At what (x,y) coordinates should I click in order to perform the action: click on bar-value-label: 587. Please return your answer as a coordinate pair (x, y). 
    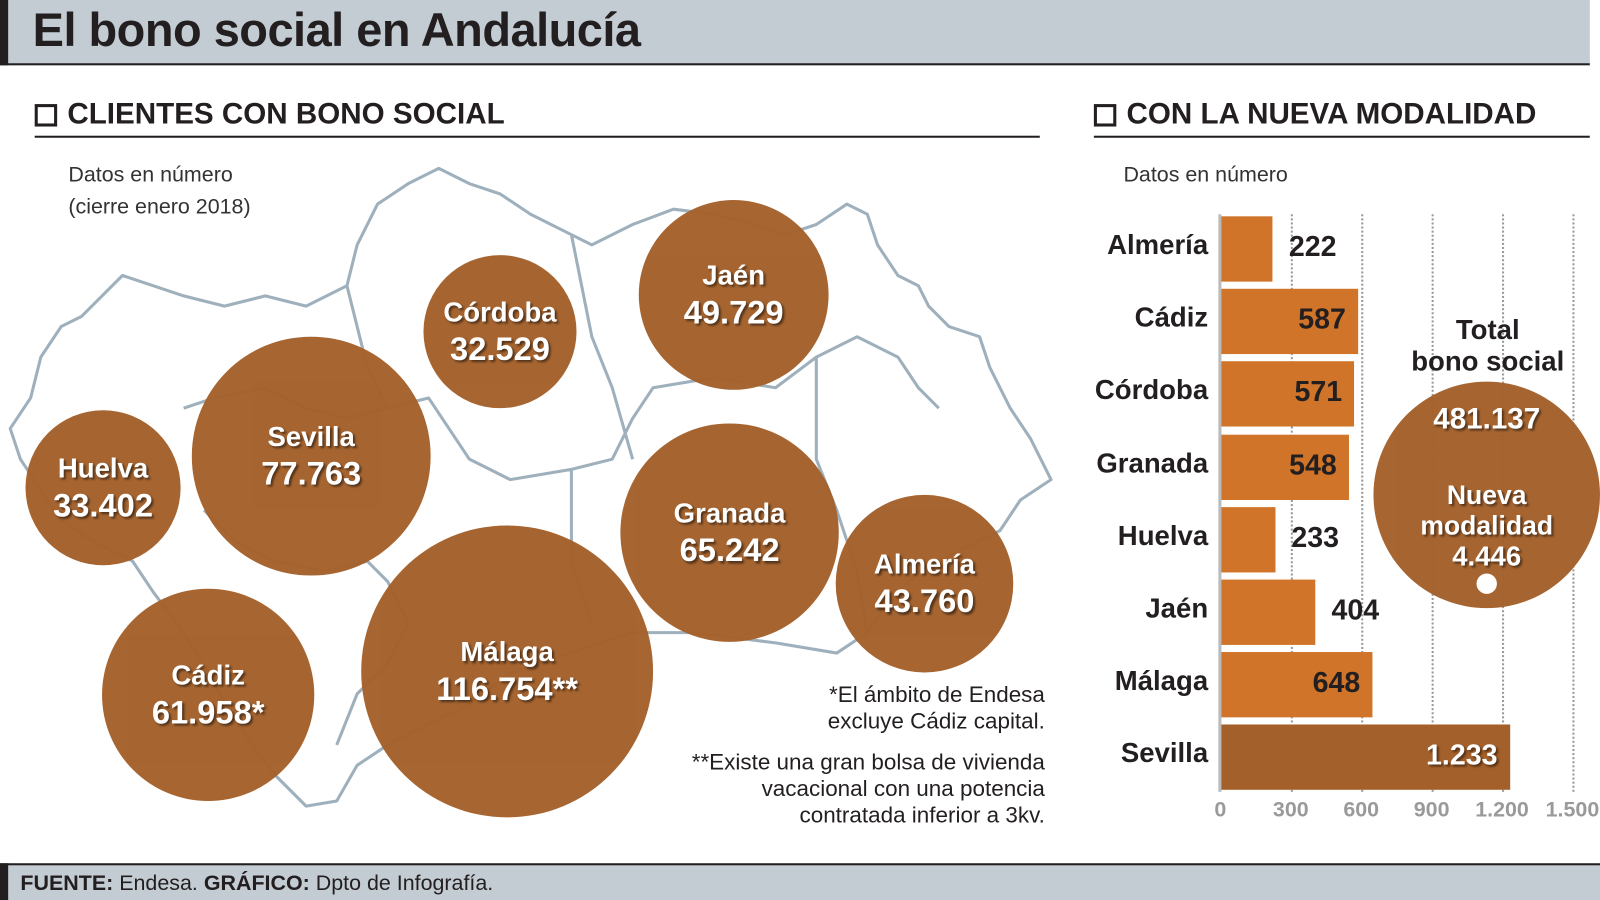
    Looking at the image, I should click on (1322, 319).